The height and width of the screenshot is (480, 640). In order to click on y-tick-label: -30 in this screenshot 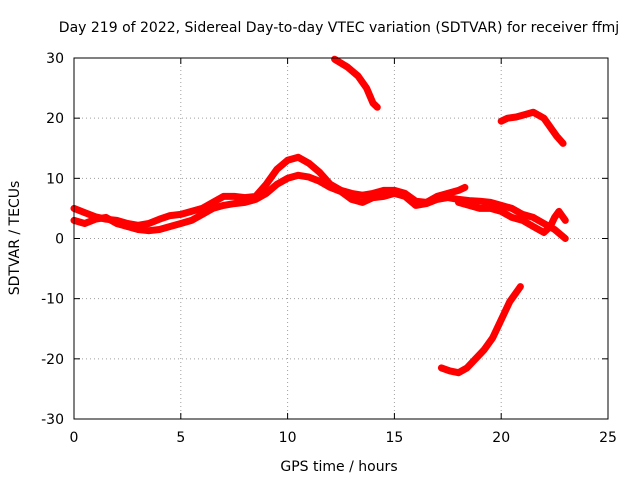, I will do `click(52, 420)`.